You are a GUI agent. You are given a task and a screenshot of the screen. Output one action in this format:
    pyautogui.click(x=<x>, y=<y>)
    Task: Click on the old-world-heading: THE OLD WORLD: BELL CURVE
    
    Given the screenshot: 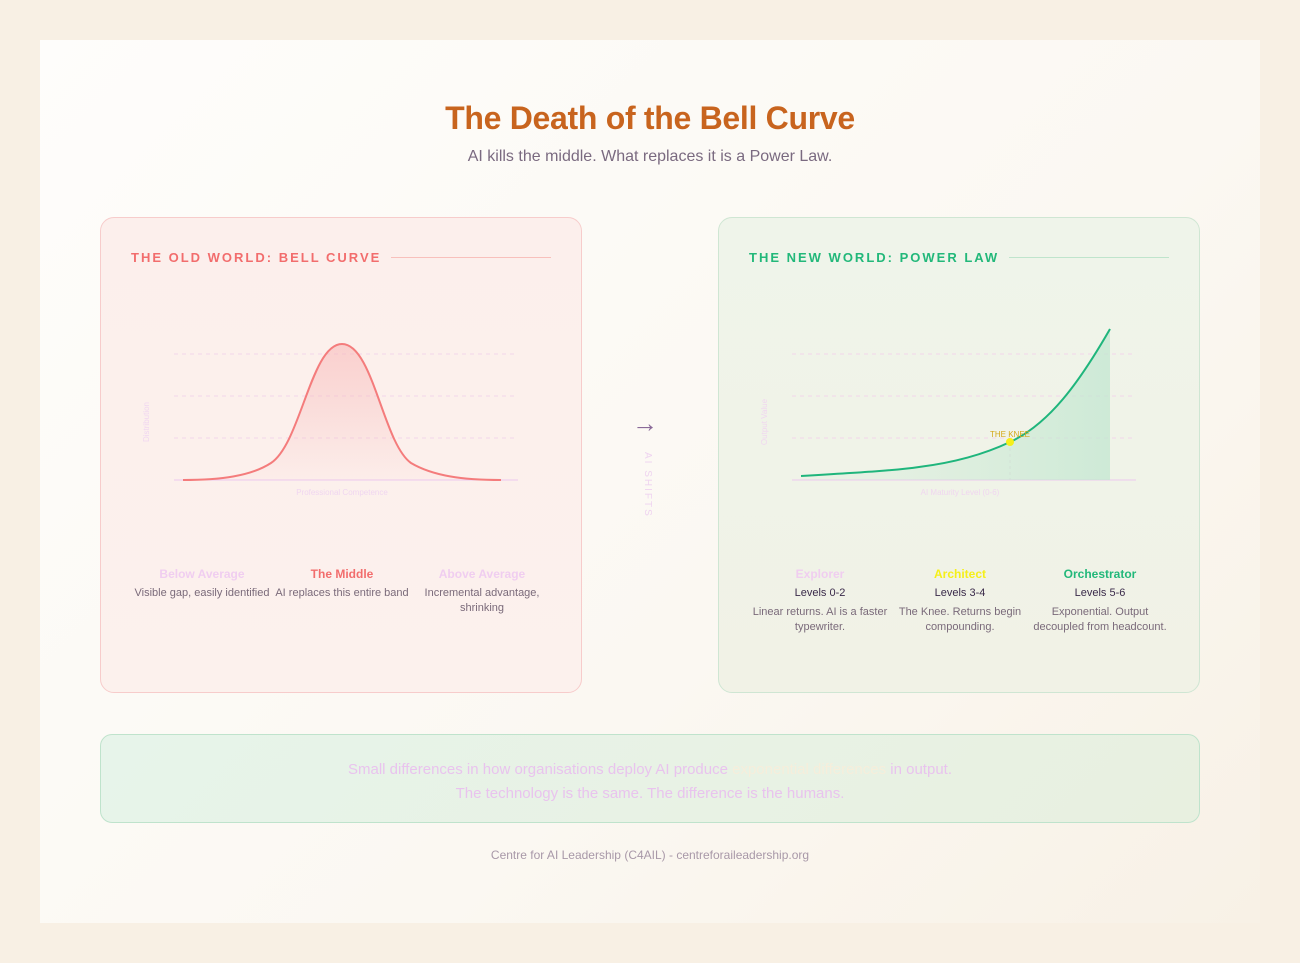 What is the action you would take?
    pyautogui.click(x=341, y=257)
    